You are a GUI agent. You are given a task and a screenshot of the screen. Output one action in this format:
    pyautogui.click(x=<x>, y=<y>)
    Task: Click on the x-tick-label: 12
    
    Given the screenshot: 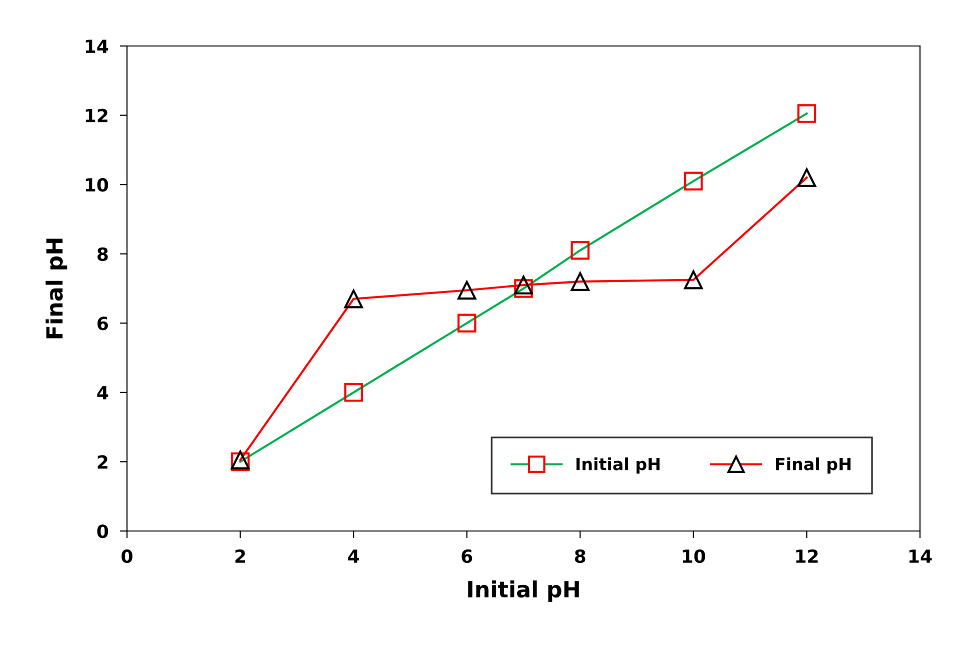 What is the action you would take?
    pyautogui.click(x=807, y=556)
    